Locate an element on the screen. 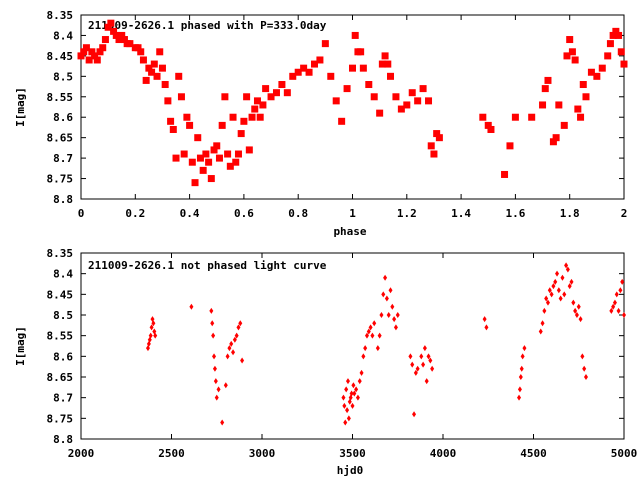 The image size is (640, 485). unphased-y-tick-label: 8.6 is located at coordinates (63, 356).